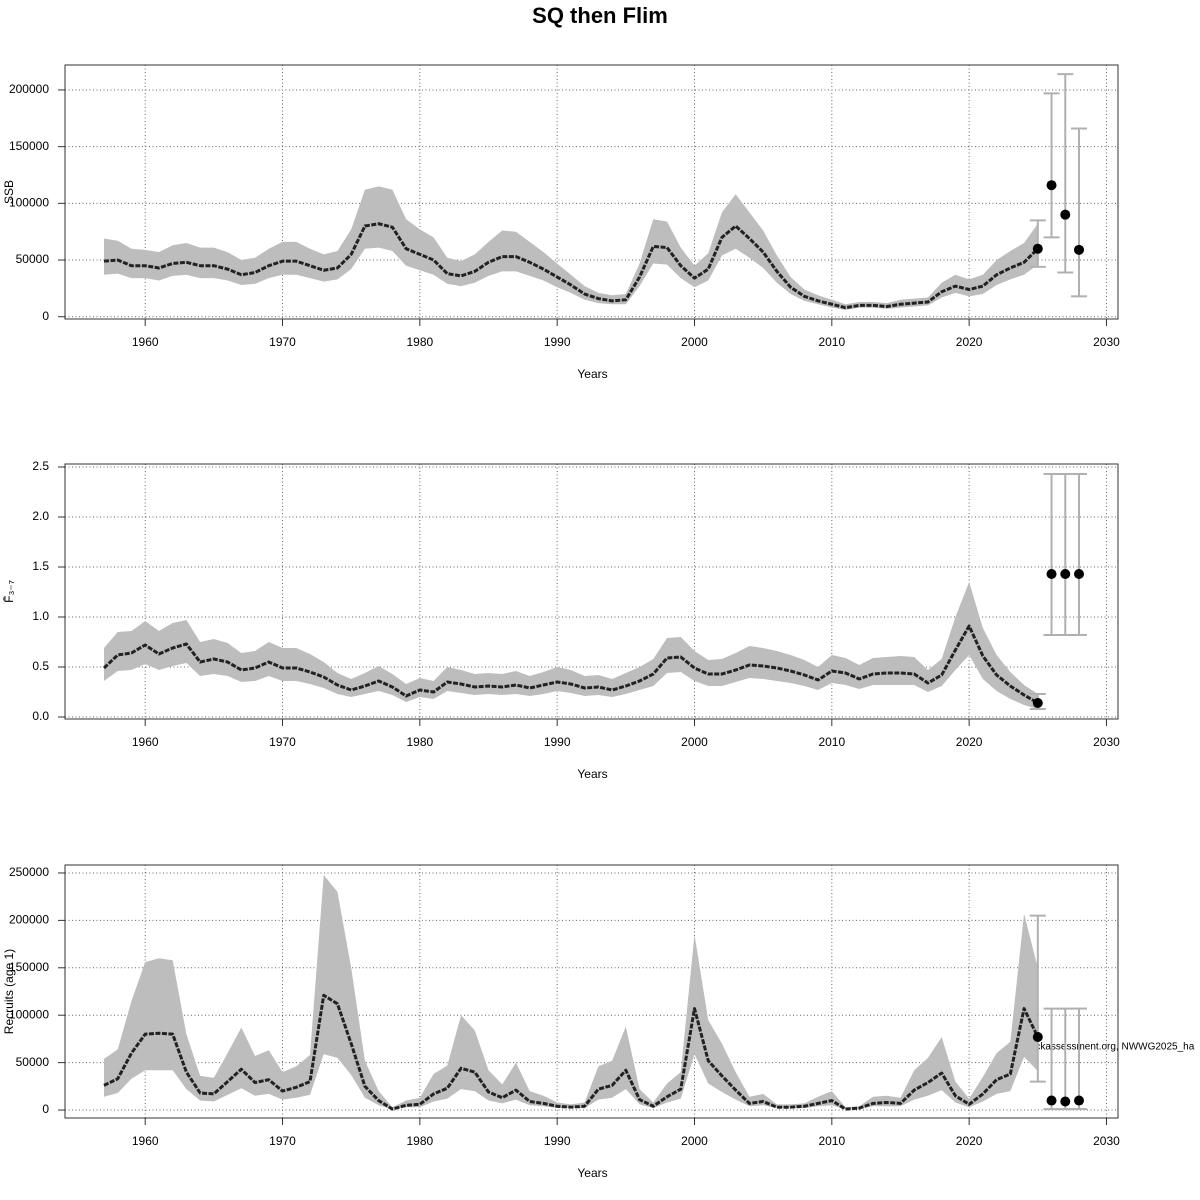 This screenshot has width=1200, height=1200. I want to click on y-tick-label: 1.5, so click(40, 566).